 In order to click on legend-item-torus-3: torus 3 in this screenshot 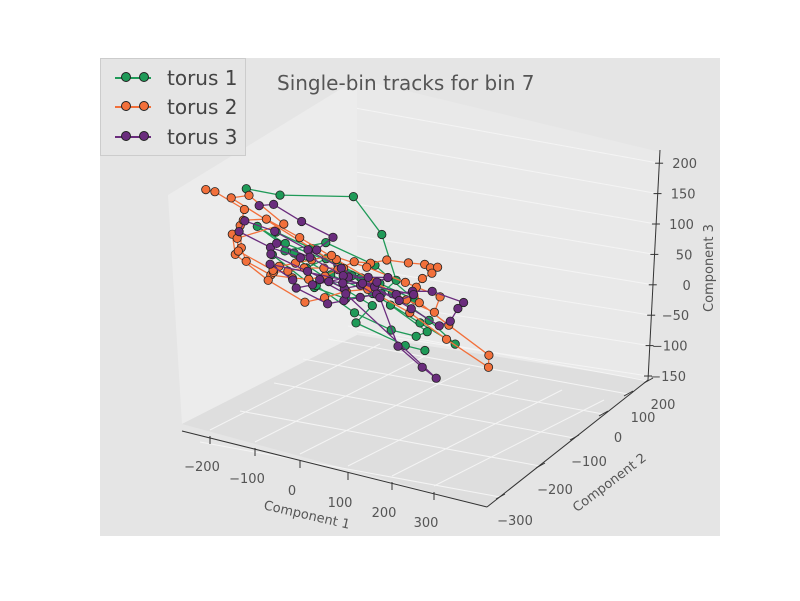, I will do `click(174, 137)`.